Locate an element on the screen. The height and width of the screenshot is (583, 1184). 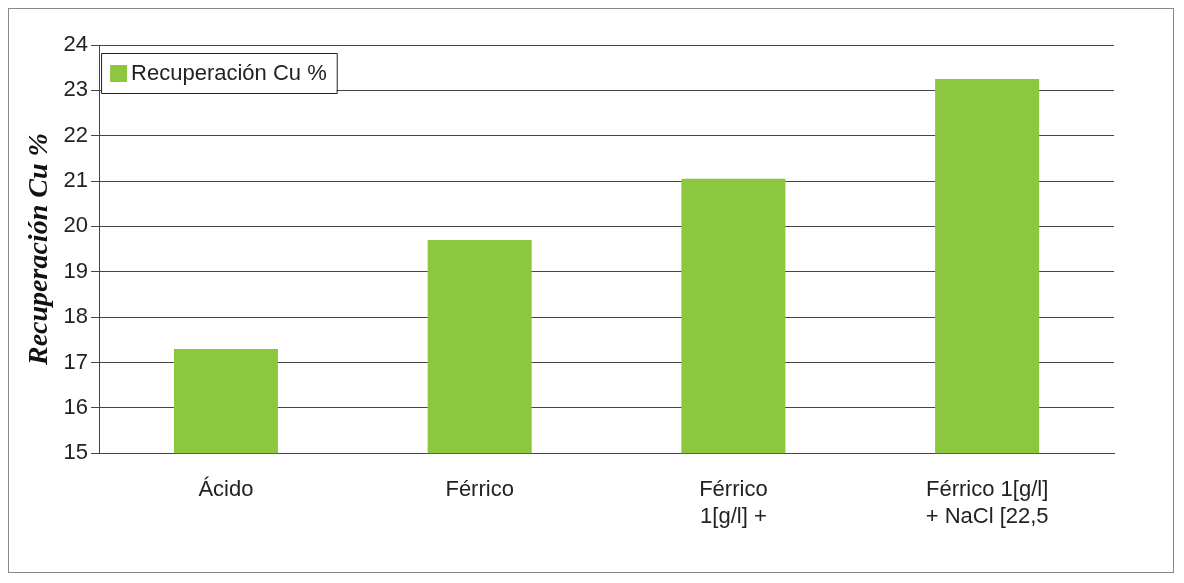
y-tick-label: 19 is located at coordinates (76, 270).